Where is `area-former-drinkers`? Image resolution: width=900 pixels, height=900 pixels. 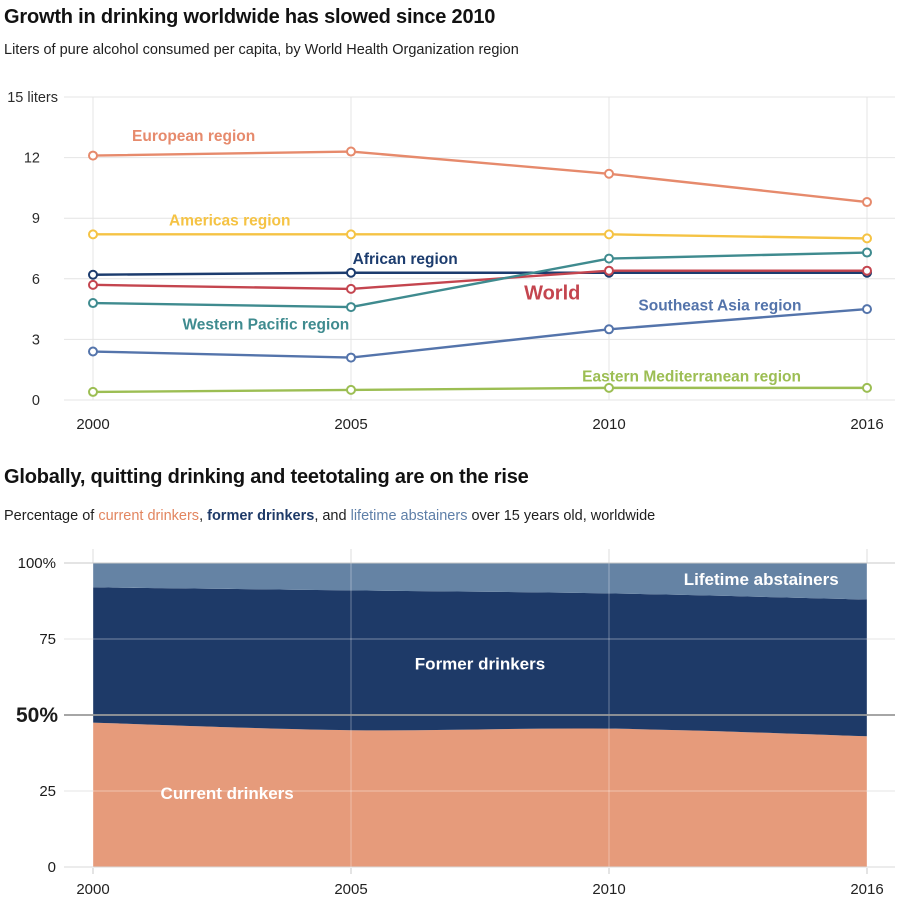 area-former-drinkers is located at coordinates (480, 662).